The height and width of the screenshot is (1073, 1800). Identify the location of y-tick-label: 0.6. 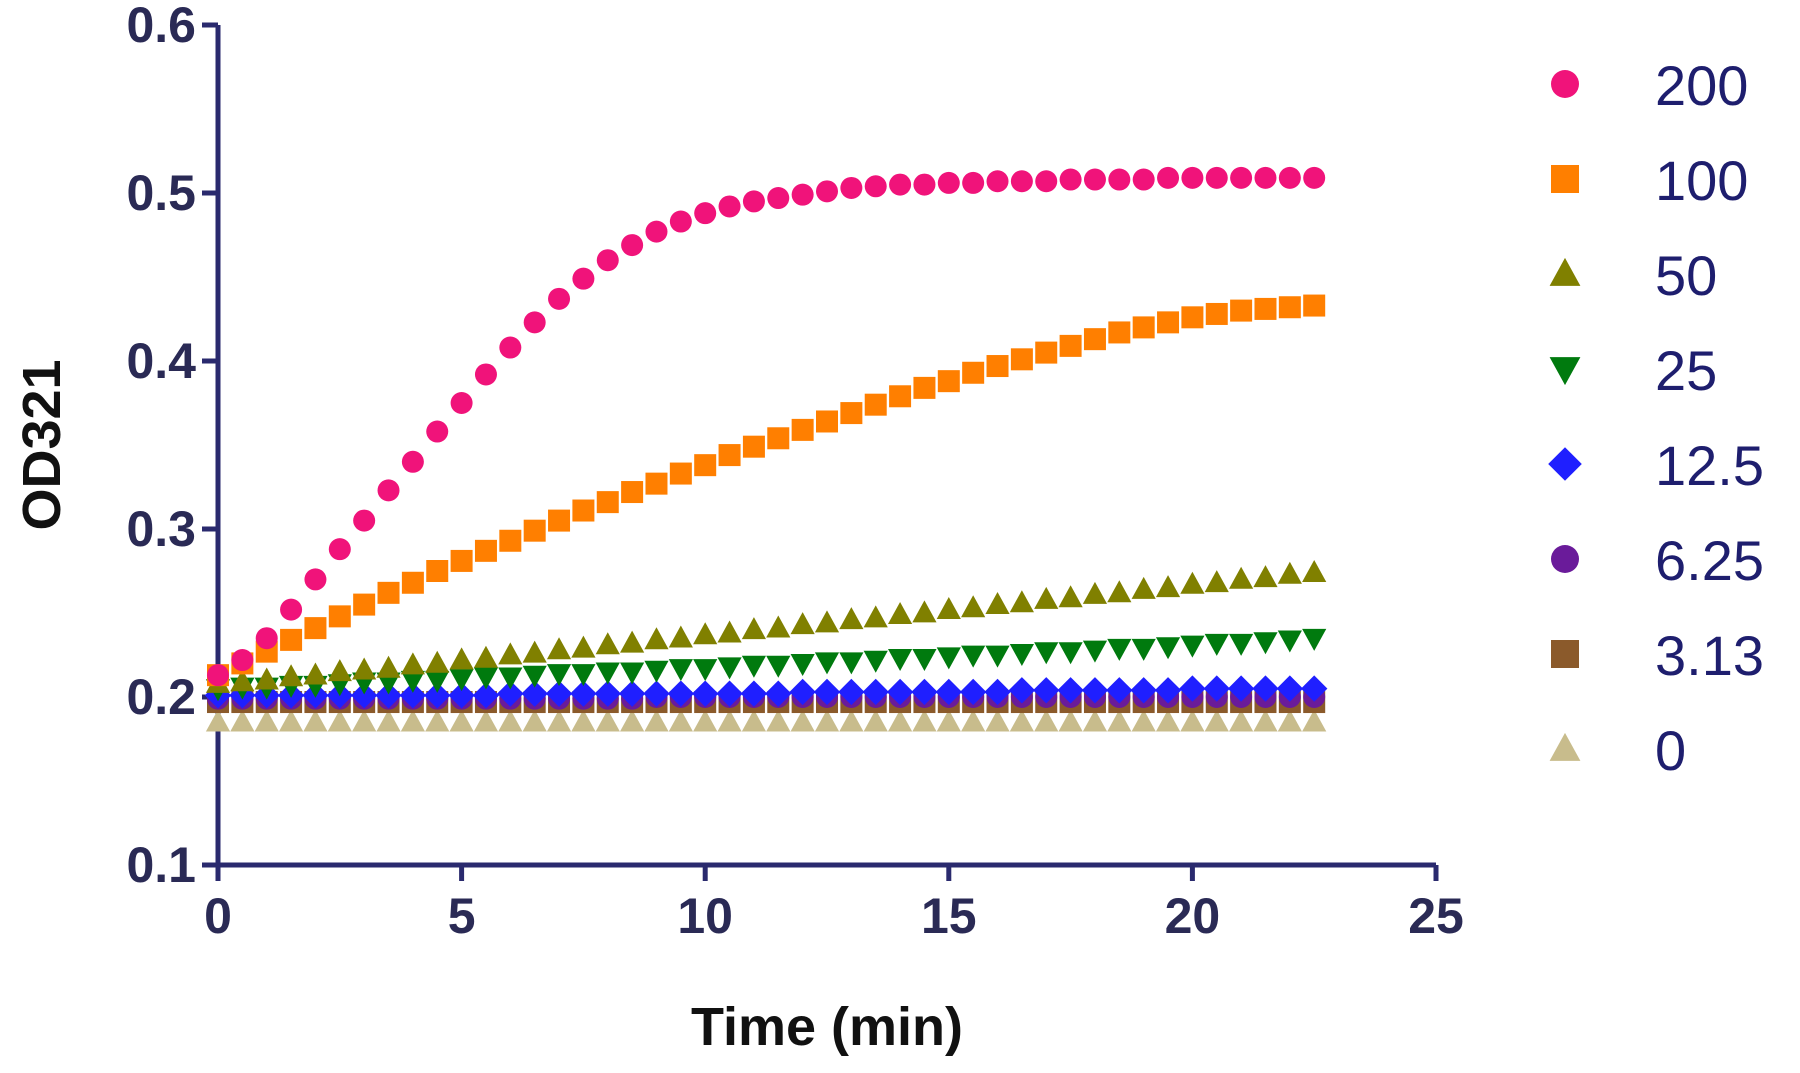
(161, 26).